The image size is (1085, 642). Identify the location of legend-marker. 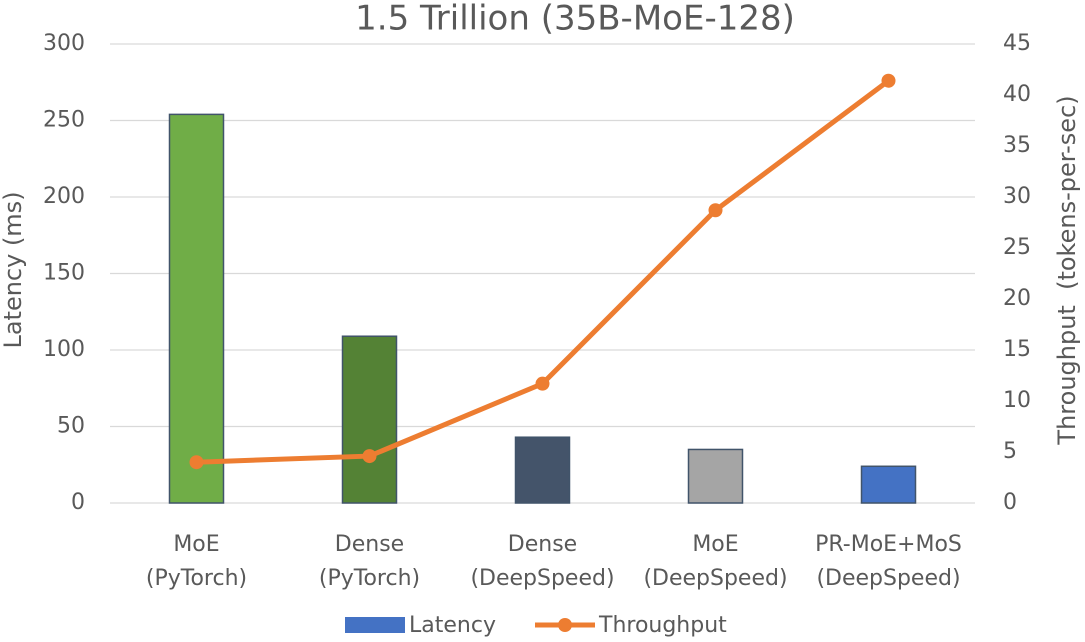
(565, 625).